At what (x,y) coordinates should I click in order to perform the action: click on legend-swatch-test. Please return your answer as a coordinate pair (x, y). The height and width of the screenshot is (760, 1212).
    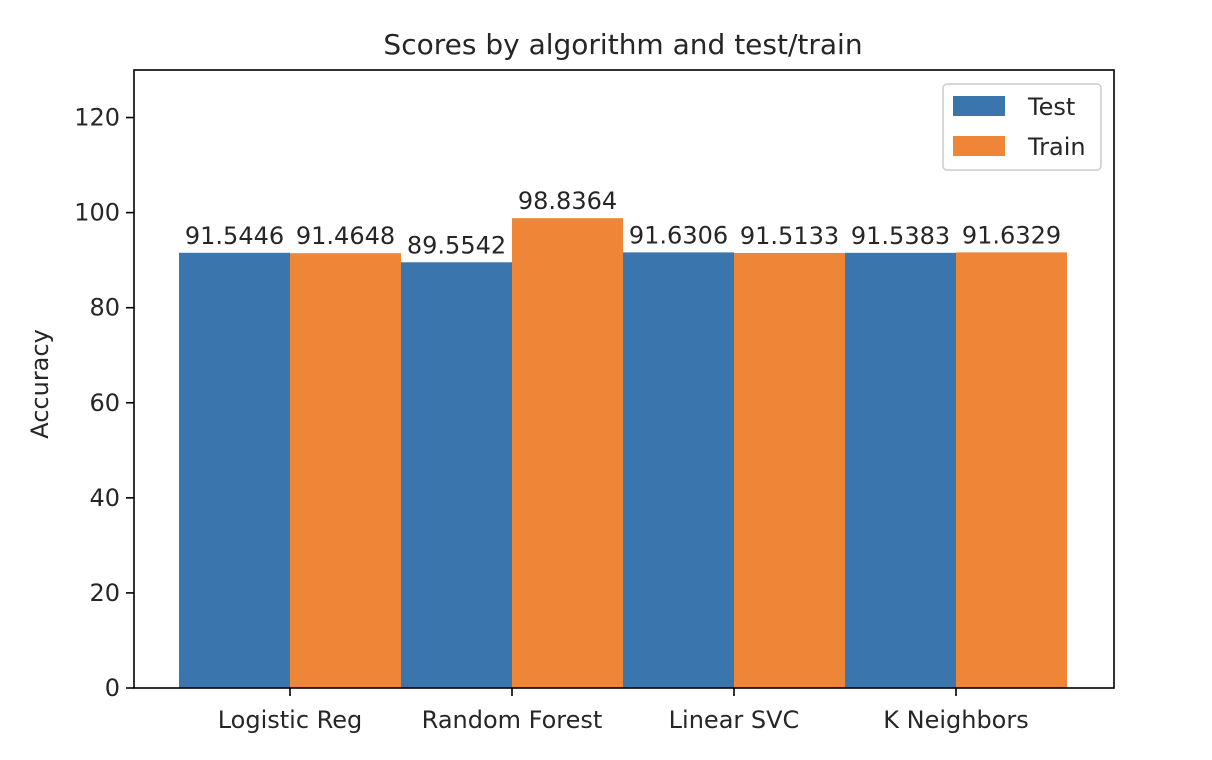
    Looking at the image, I should click on (979, 106).